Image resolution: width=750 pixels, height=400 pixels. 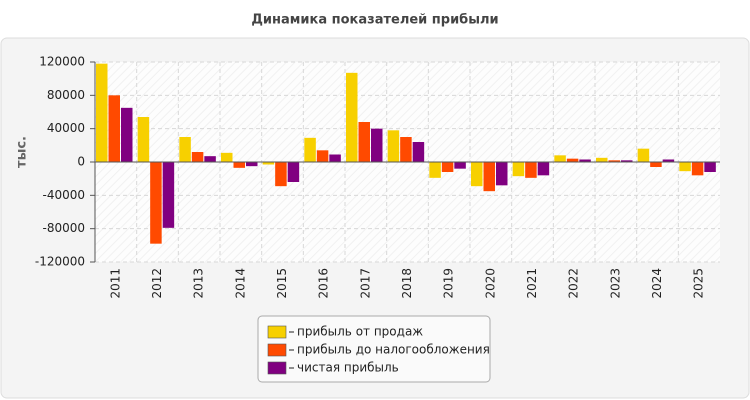 What do you see at coordinates (199, 283) in the screenshot?
I see `x-tick-label: 2013` at bounding box center [199, 283].